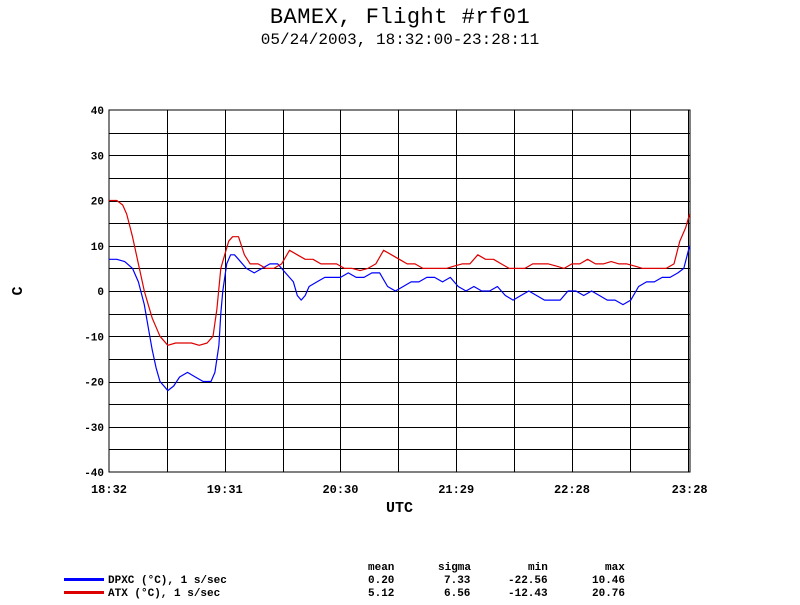 The image size is (800, 605). I want to click on y-tick-label: -20, so click(94, 384).